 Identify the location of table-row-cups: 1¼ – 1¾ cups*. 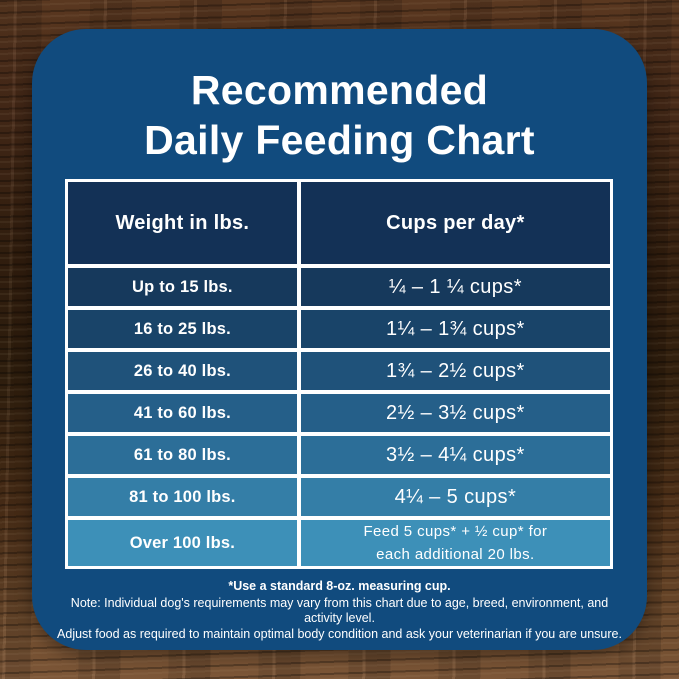
(455, 329).